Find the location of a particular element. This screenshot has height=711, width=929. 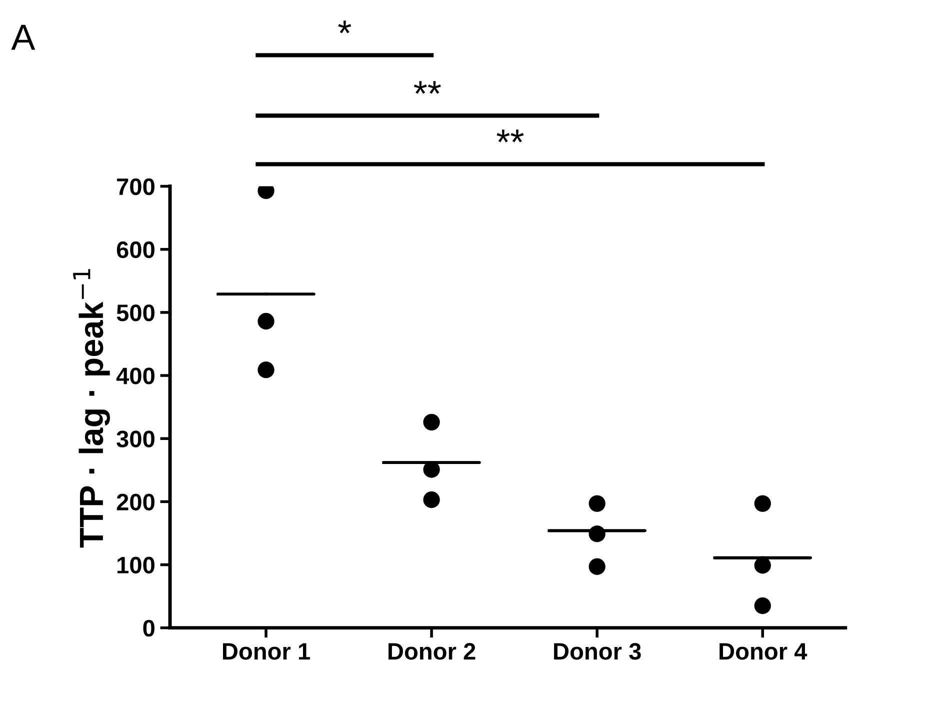

y-tick-label: 400 is located at coordinates (135, 376).